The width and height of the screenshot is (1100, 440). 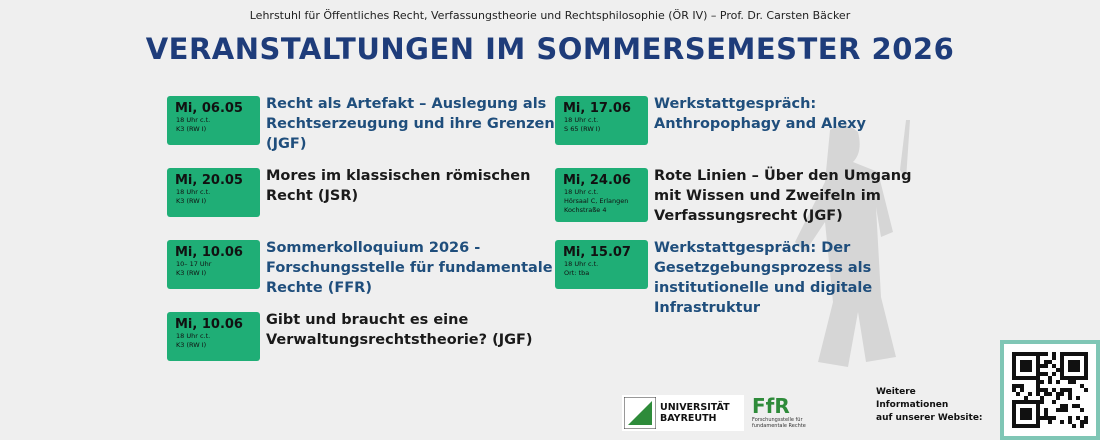 What do you see at coordinates (688, 418) in the screenshot?
I see `university-line: BAYREUTH` at bounding box center [688, 418].